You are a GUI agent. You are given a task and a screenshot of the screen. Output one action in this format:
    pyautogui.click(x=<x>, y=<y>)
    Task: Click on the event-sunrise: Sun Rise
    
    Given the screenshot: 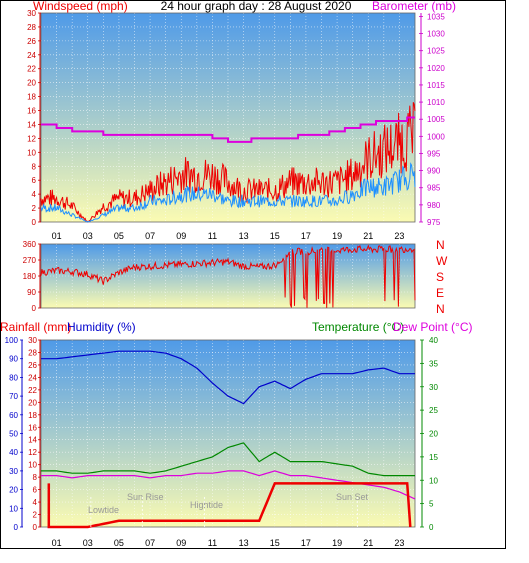 What is the action you would take?
    pyautogui.click(x=145, y=497)
    